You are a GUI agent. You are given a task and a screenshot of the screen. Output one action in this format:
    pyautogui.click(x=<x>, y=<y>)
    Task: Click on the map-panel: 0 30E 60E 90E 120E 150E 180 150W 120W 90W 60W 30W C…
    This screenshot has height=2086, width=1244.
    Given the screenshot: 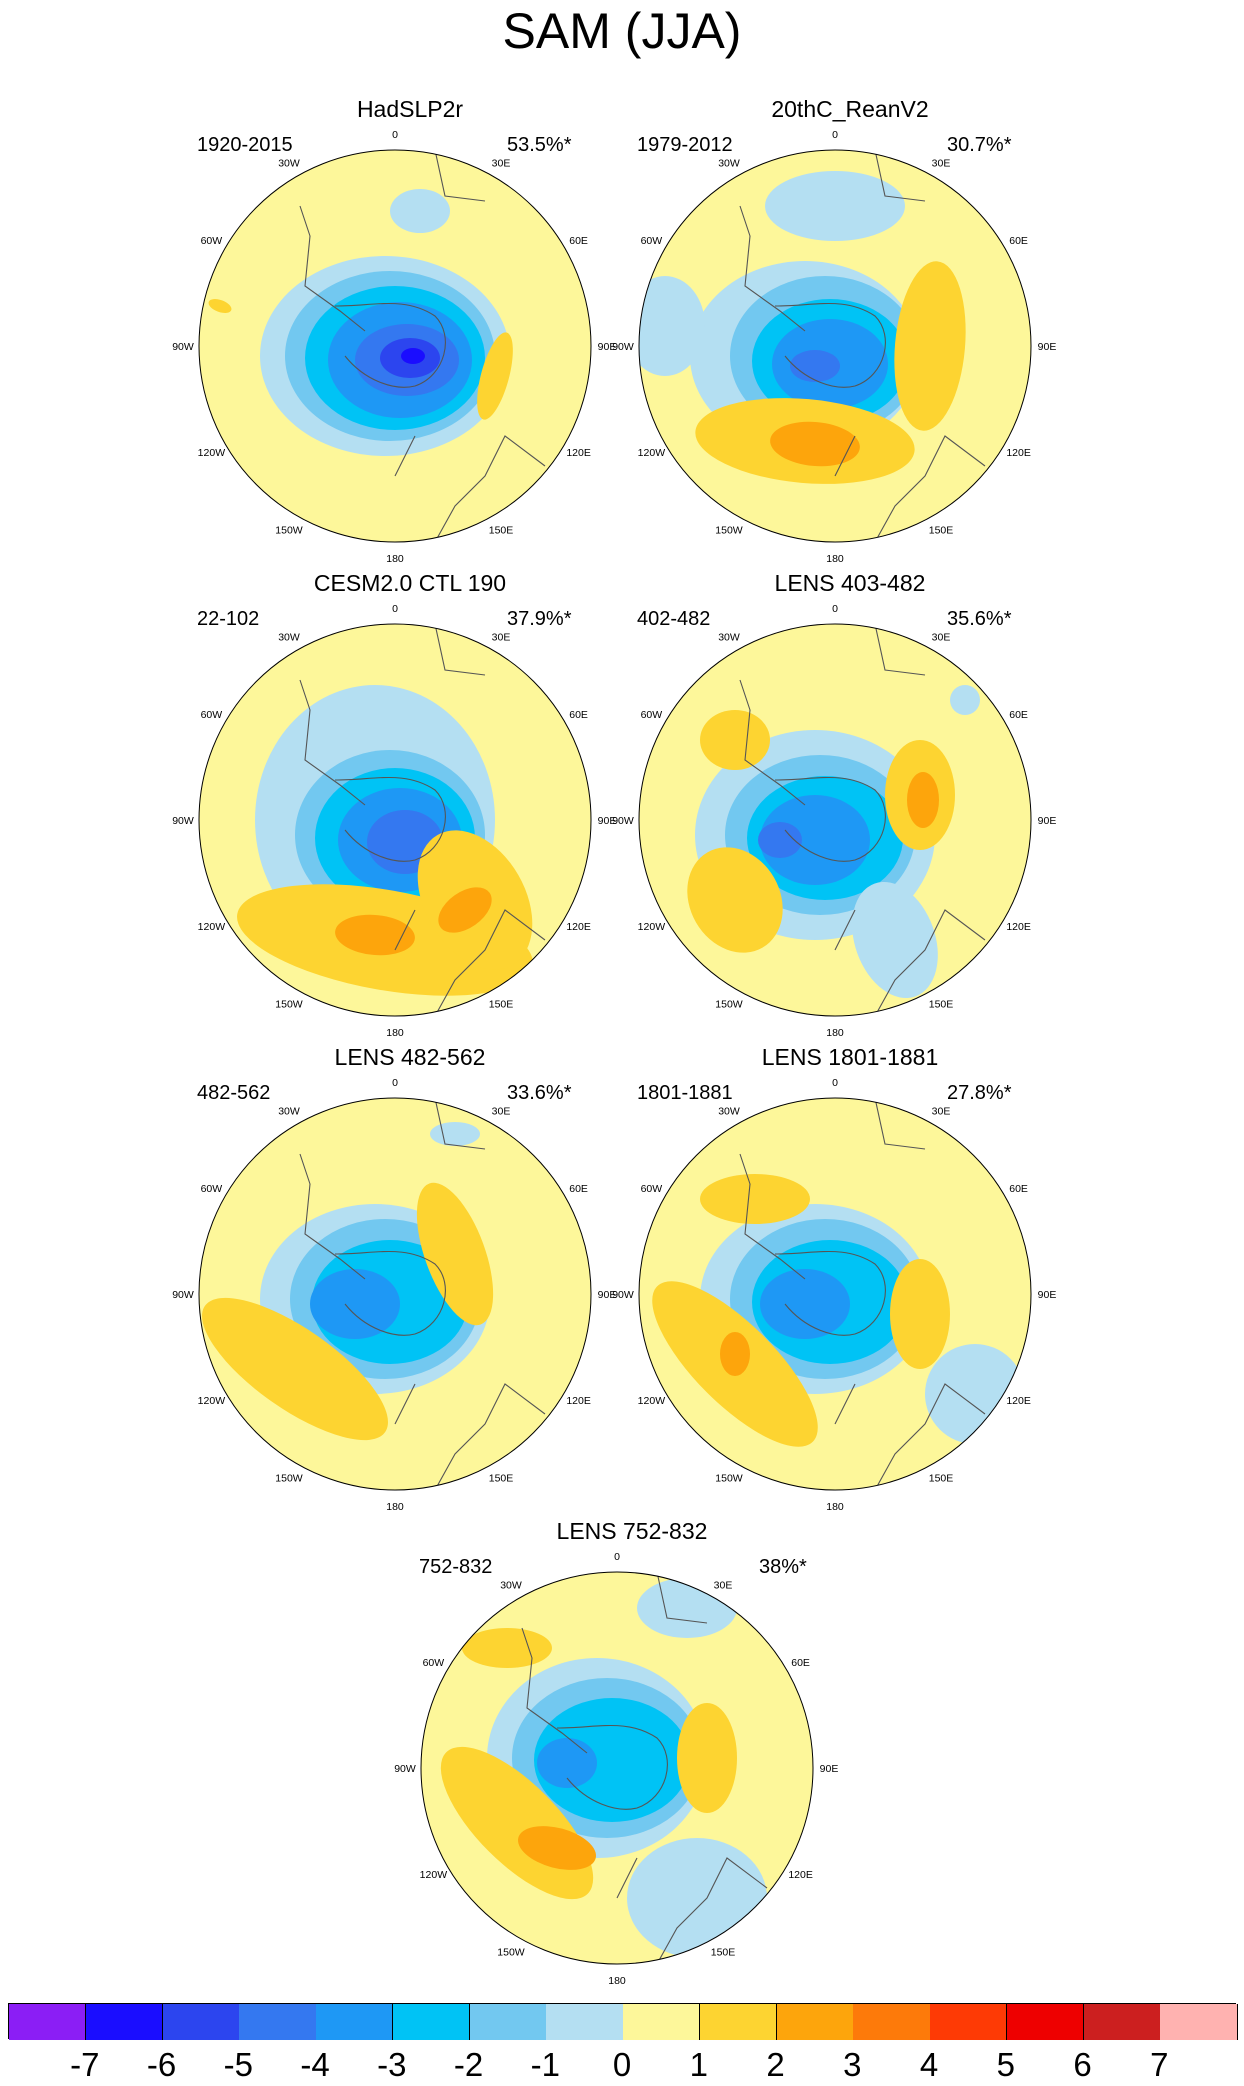 What is the action you would take?
    pyautogui.click(x=410, y=805)
    